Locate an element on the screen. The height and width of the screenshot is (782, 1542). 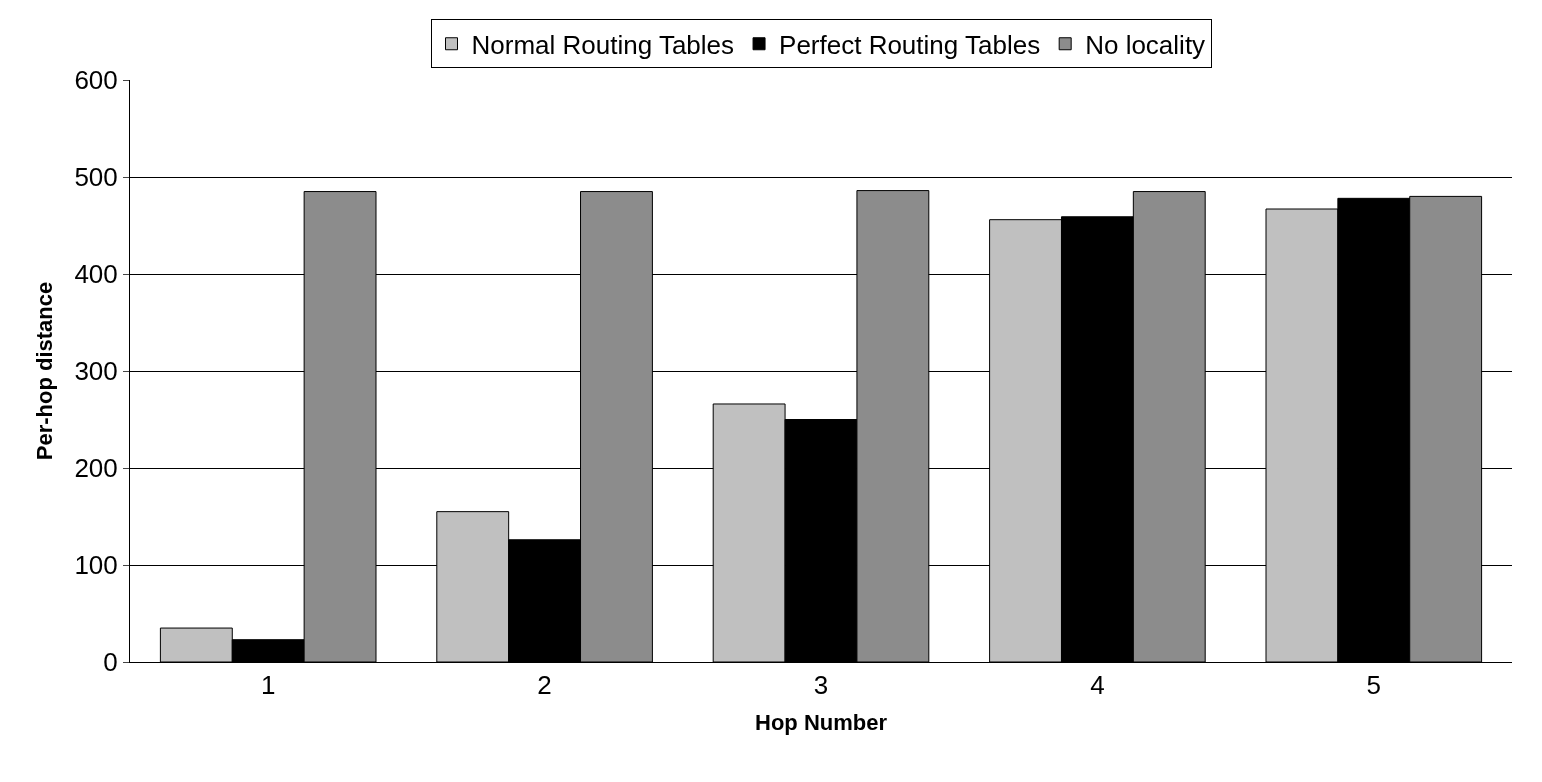
x-tick-label: 2 is located at coordinates (544, 685).